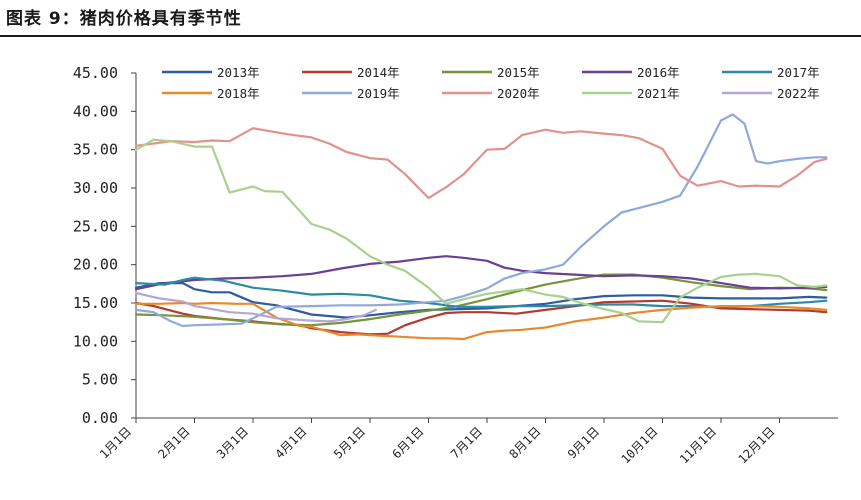 This screenshot has width=861, height=500. Describe the element at coordinates (798, 72) in the screenshot. I see `legend-label: 2017年` at that location.